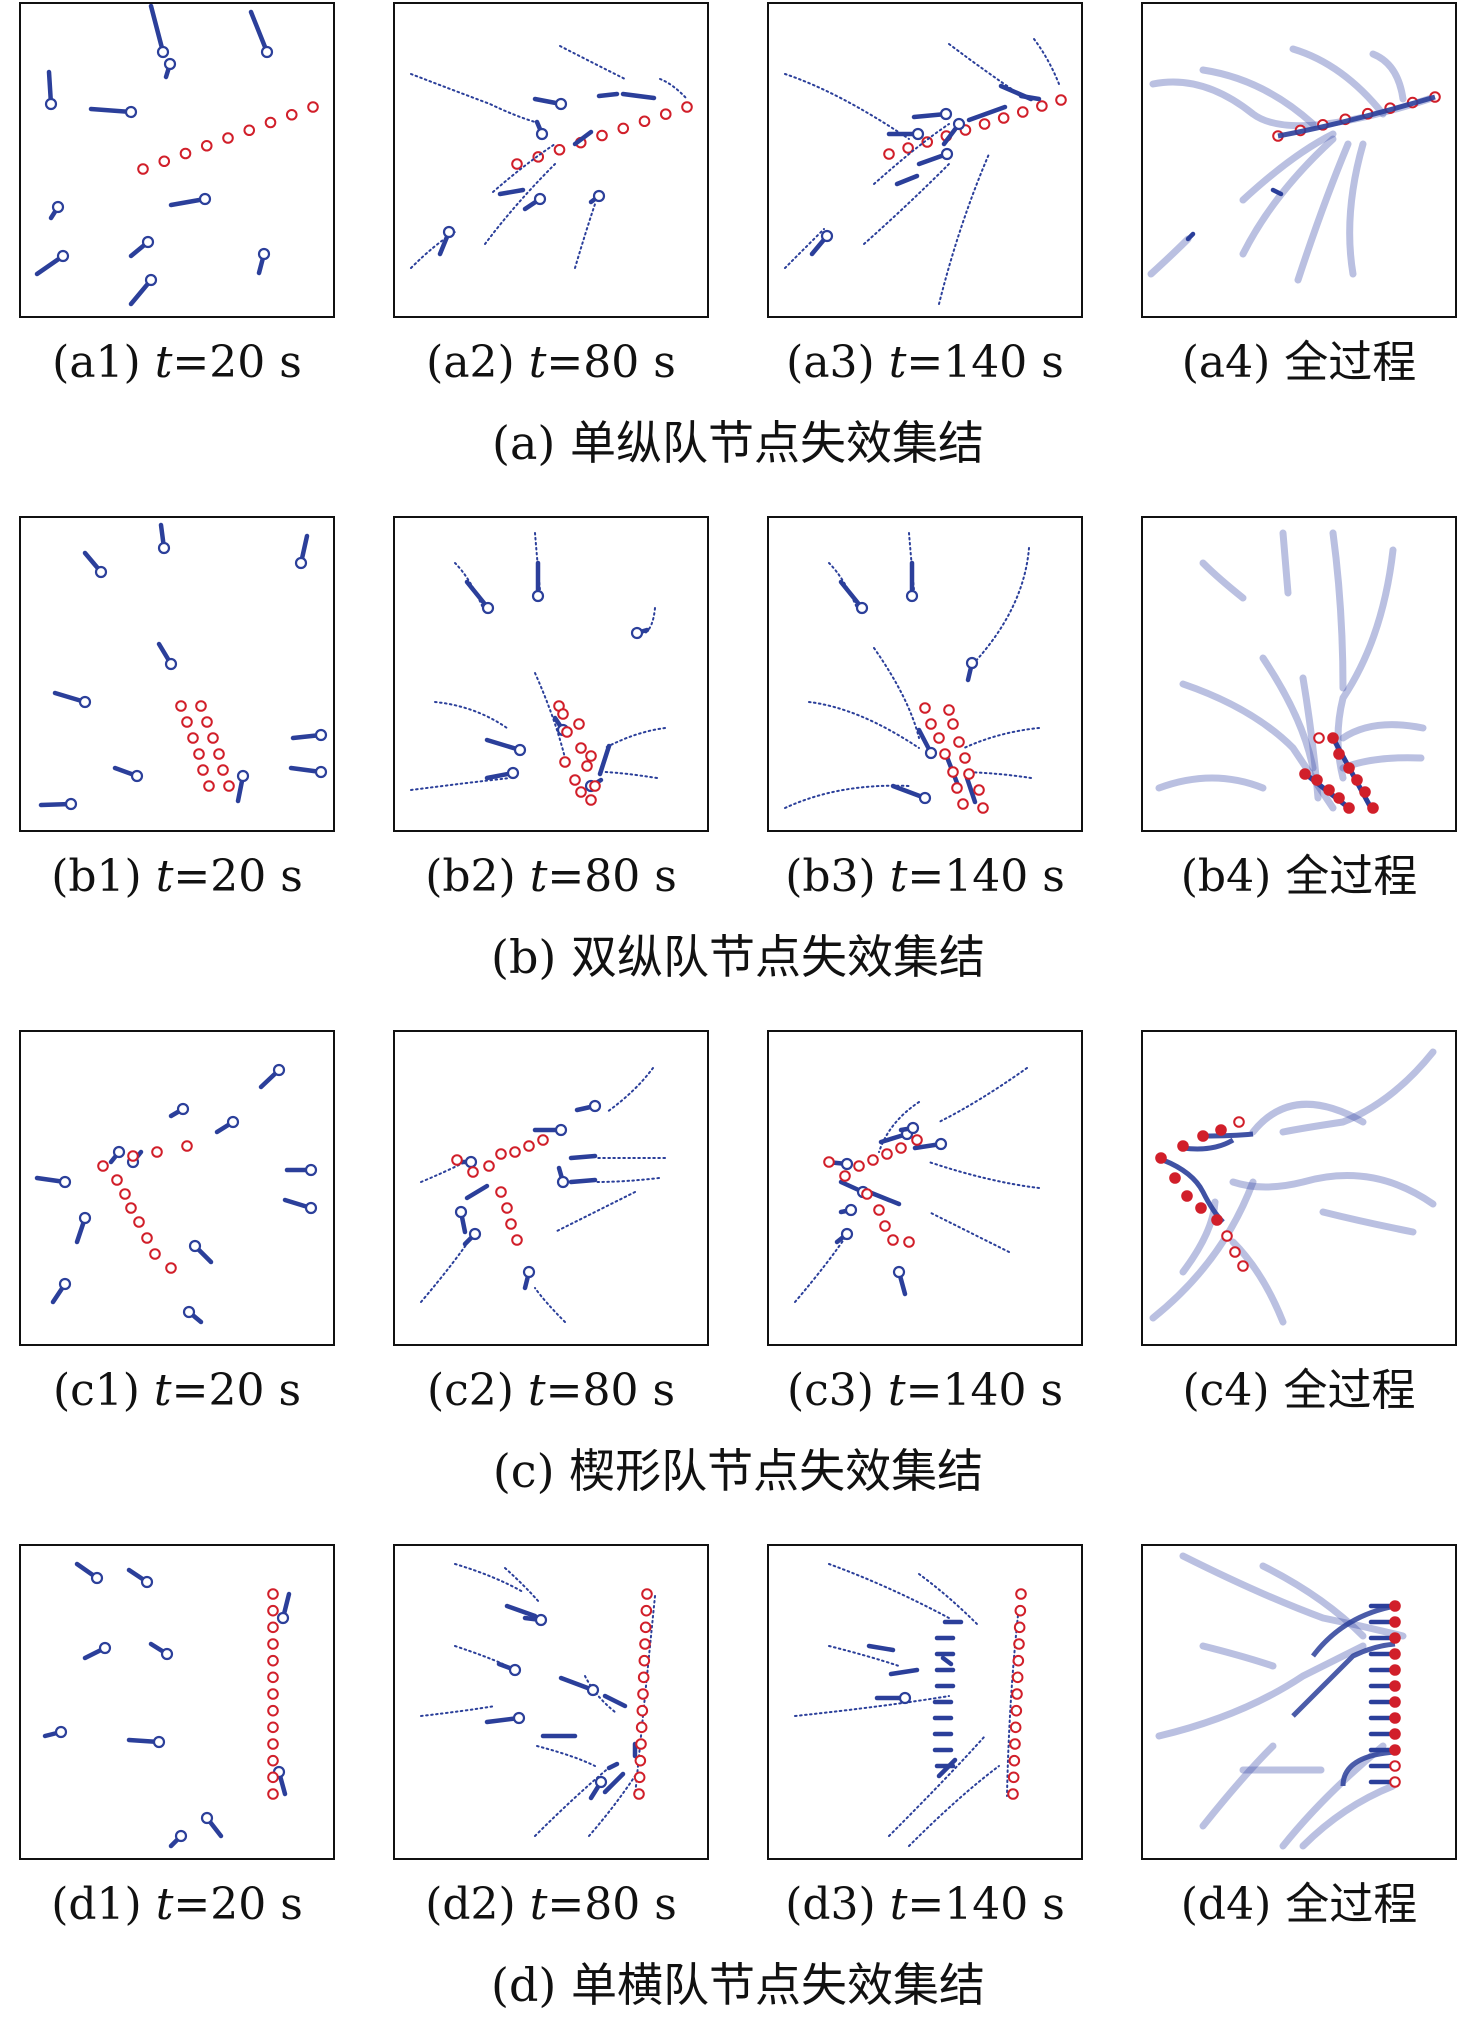 The width and height of the screenshot is (1476, 2017). I want to click on panel-d1, so click(177, 1702).